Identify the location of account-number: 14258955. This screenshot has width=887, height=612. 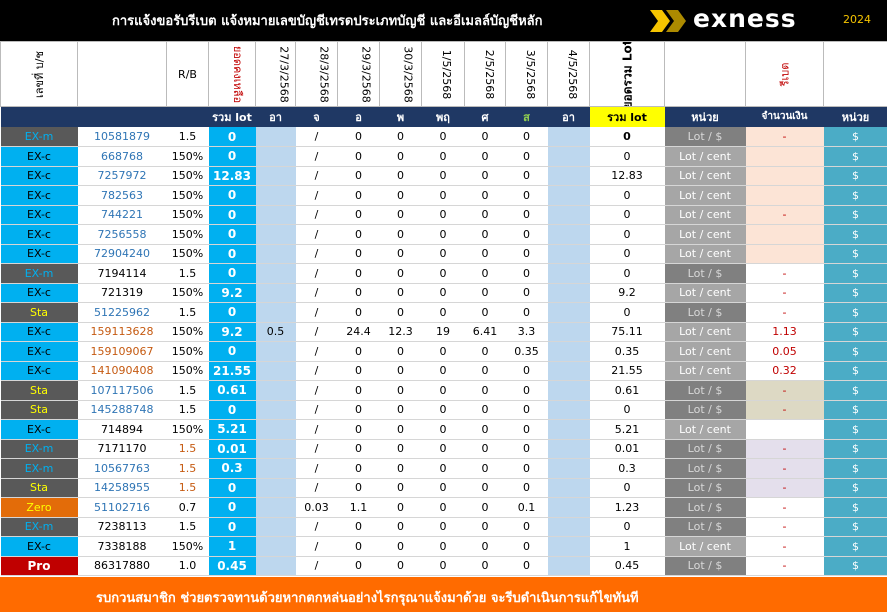
(122, 488).